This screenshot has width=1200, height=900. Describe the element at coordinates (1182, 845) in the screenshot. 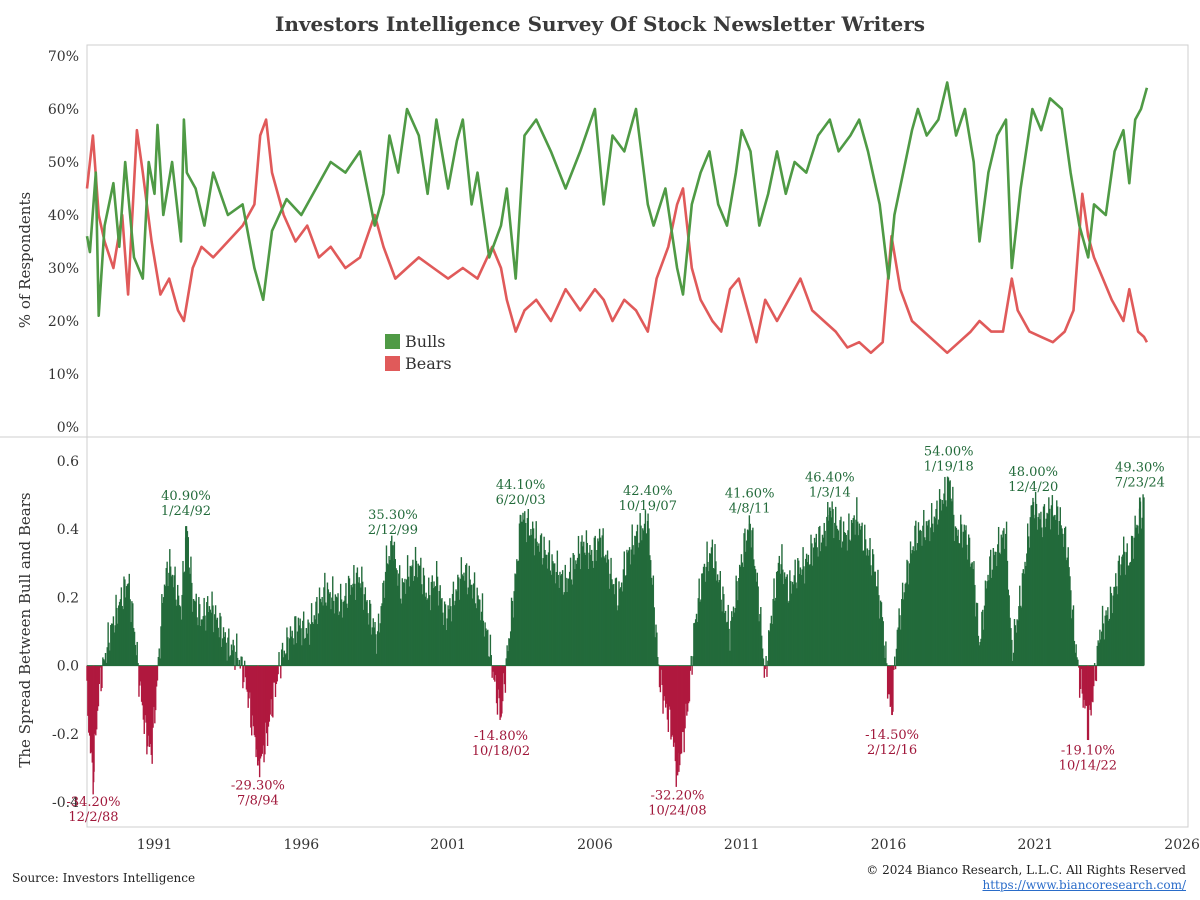

I see `x-tick-label: 2026` at that location.